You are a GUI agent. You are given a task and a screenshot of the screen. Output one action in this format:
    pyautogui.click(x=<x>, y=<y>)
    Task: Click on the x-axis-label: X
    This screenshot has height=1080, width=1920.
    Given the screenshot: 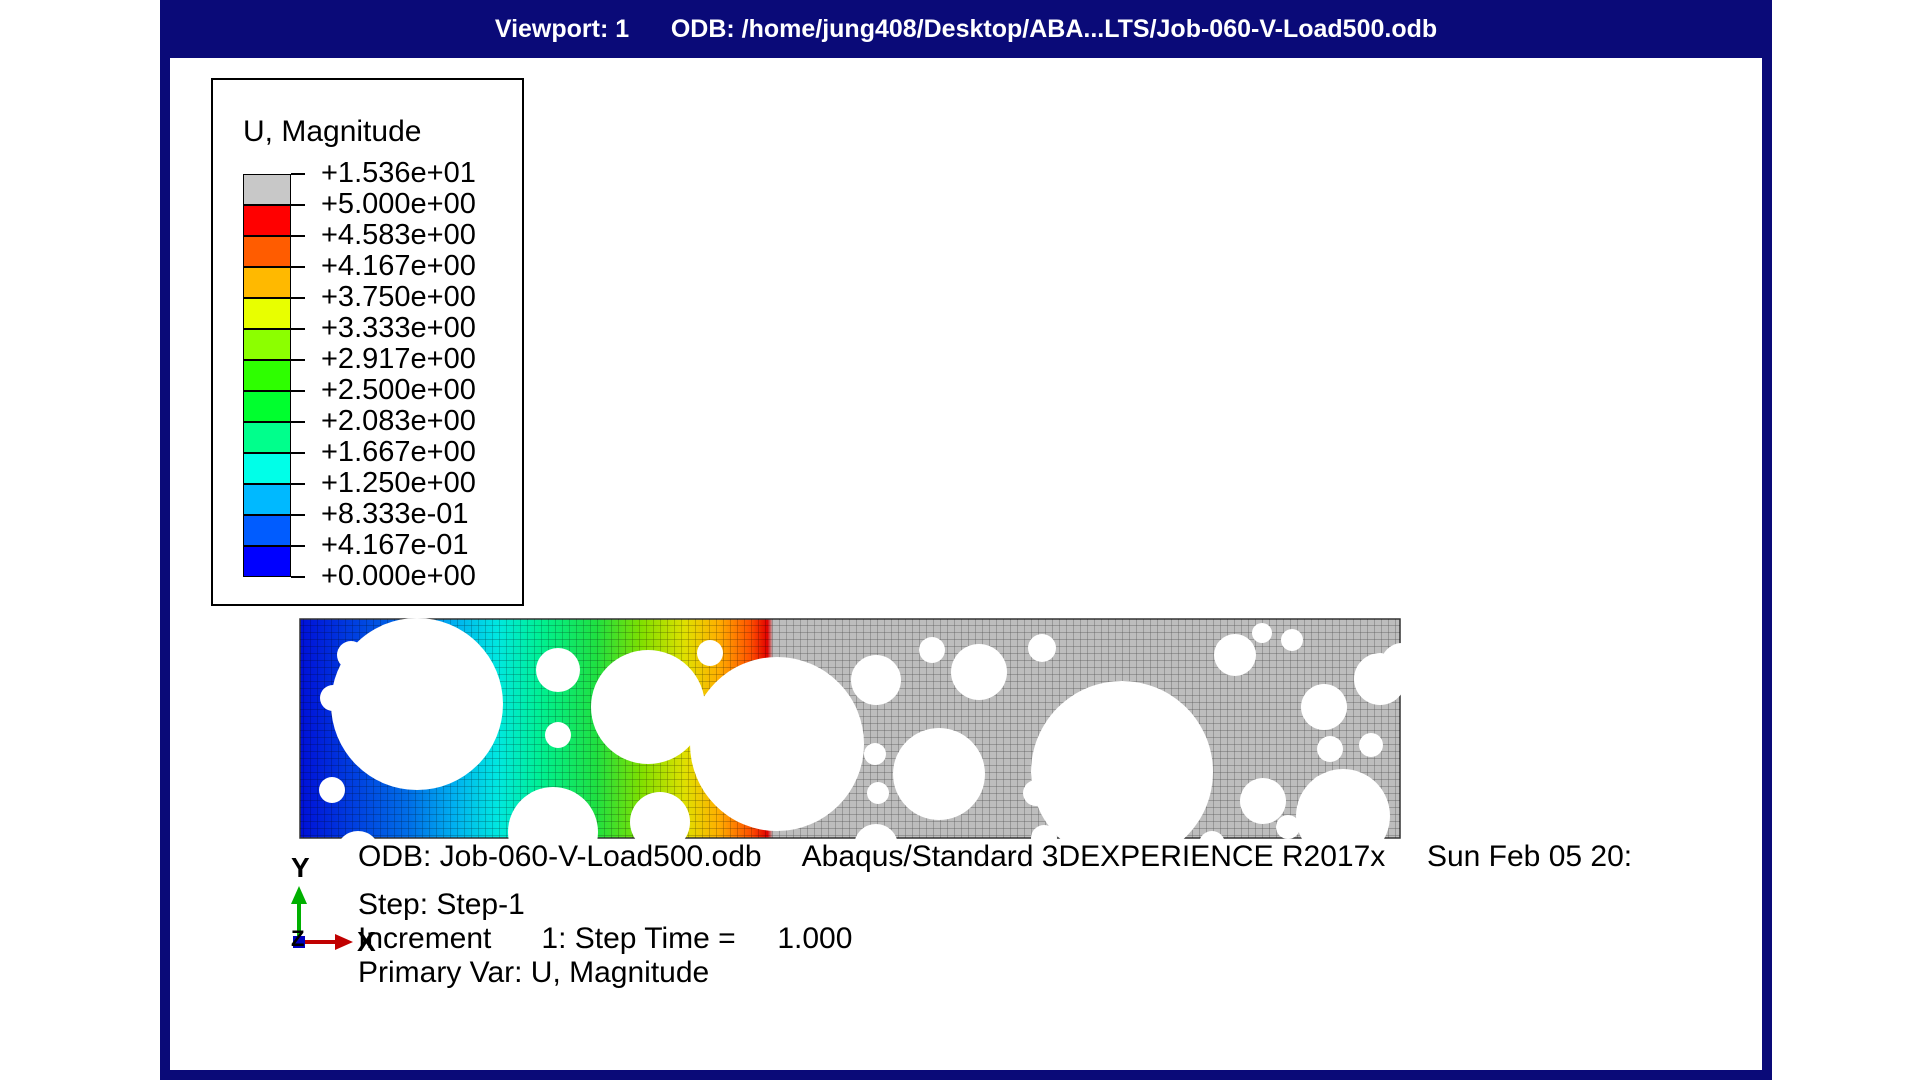 What is the action you would take?
    pyautogui.click(x=366, y=941)
    